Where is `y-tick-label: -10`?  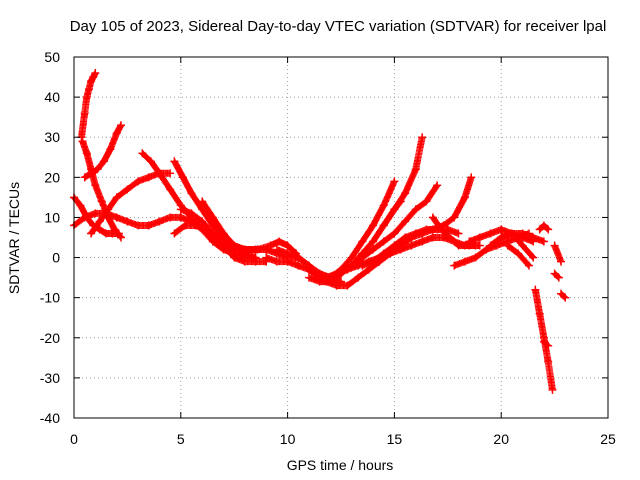
y-tick-label: -10 is located at coordinates (50, 298).